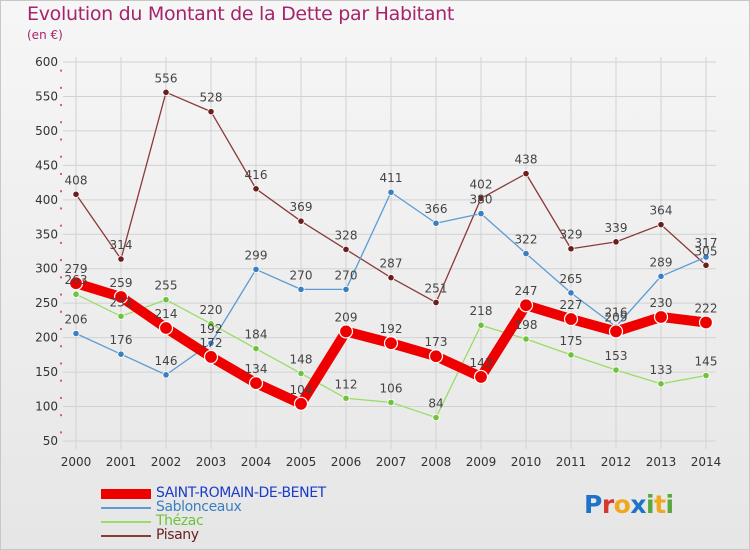 The width and height of the screenshot is (750, 550). Describe the element at coordinates (526, 462) in the screenshot. I see `x-tick-label: 2010` at that location.